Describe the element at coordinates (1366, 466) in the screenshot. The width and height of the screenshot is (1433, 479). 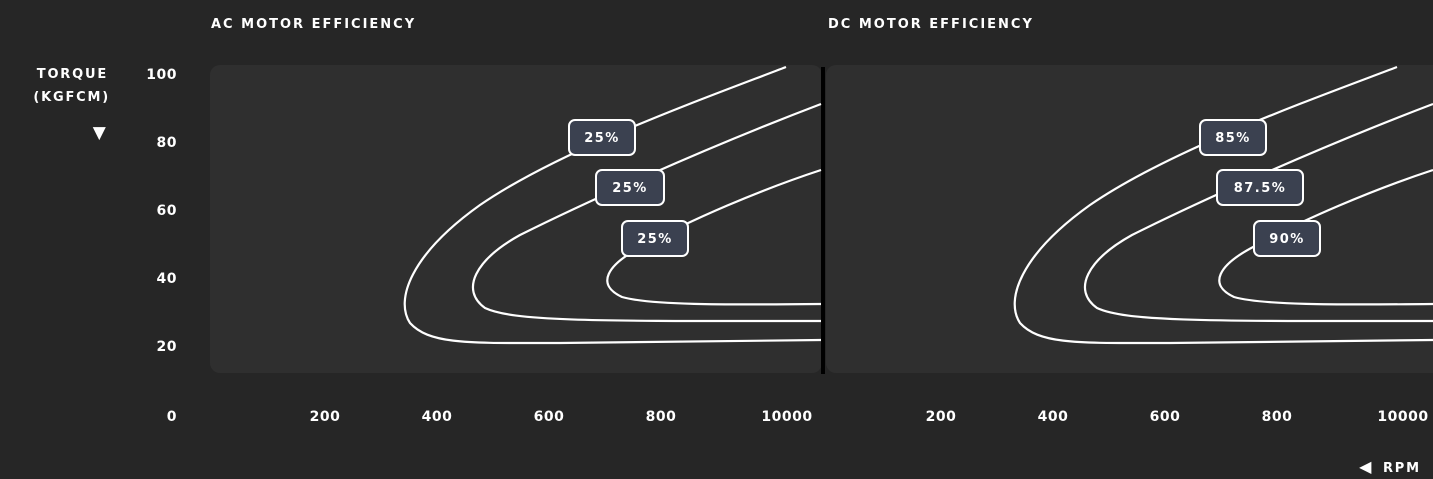
I see `x-axis-arrow-icon: ◀` at that location.